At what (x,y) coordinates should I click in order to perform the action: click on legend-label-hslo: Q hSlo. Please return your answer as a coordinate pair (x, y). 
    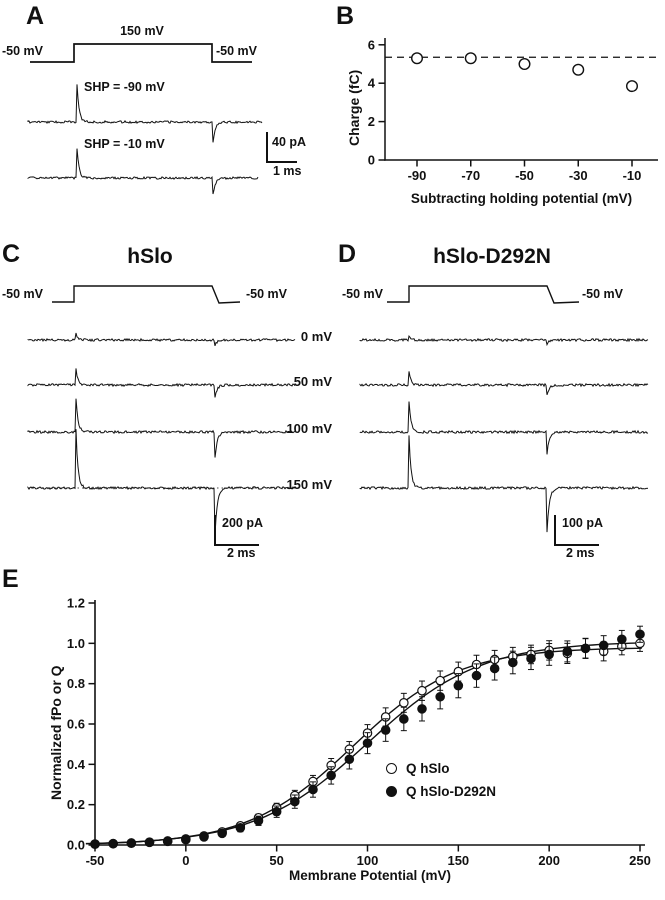
    Looking at the image, I should click on (428, 768).